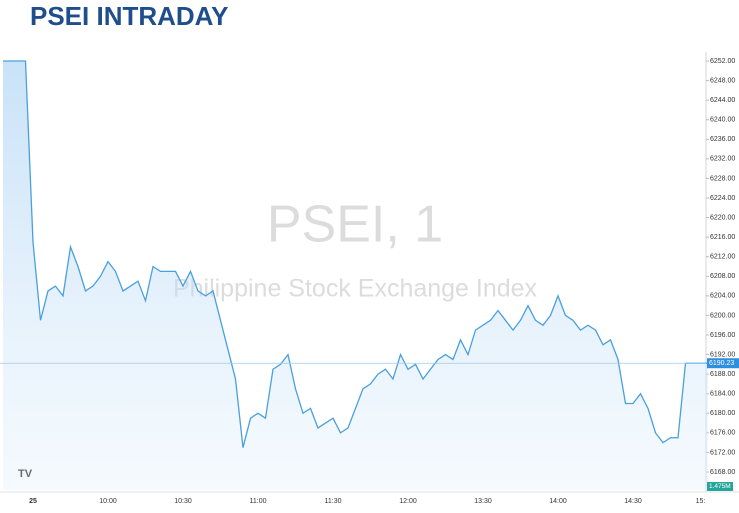 The image size is (739, 513). I want to click on y-tick-label: 6236.00, so click(722, 139).